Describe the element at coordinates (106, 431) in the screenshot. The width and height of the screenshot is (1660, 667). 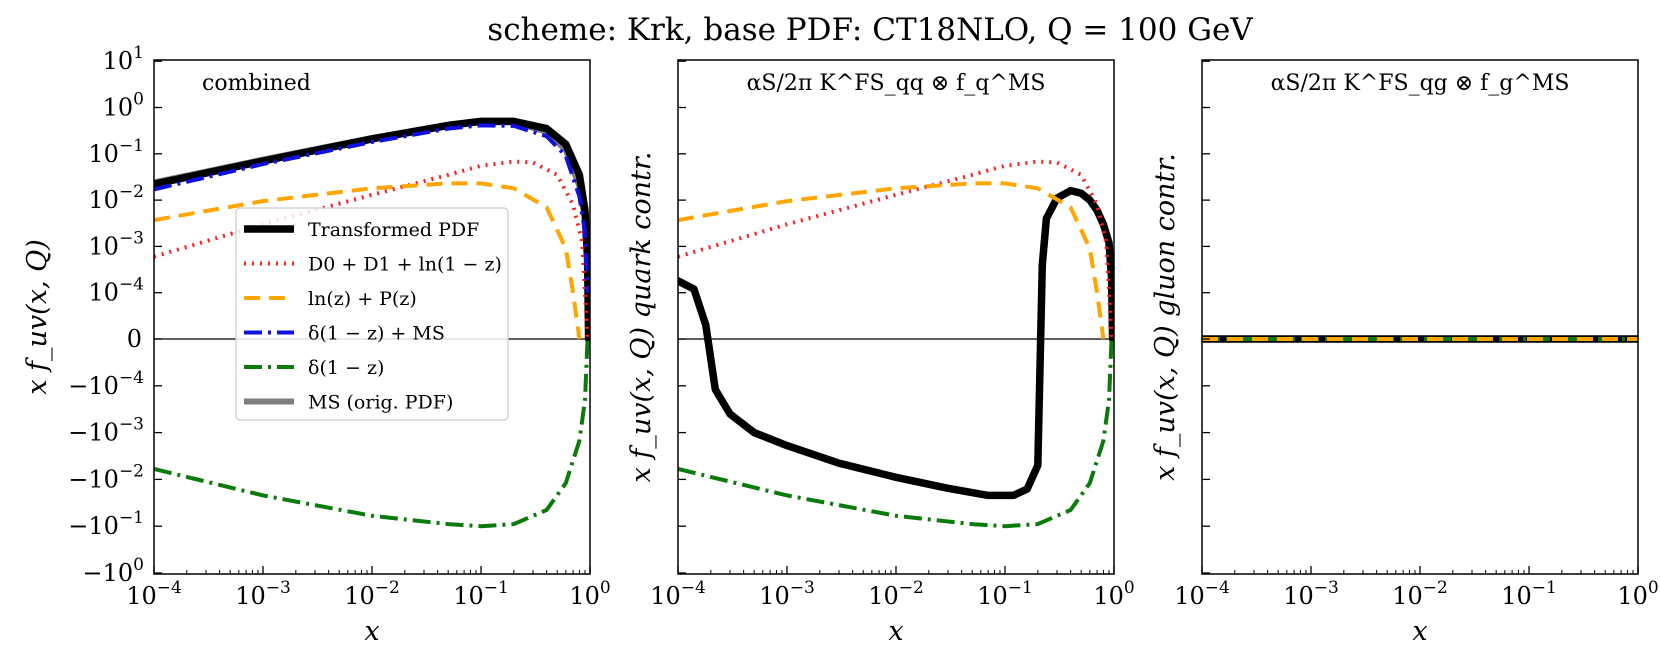
I see `y-tick-label: −10−3` at that location.